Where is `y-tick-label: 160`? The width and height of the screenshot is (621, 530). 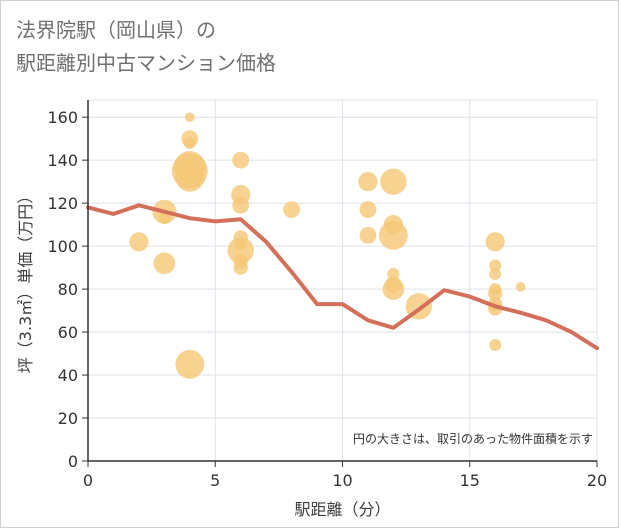
y-tick-label: 160 is located at coordinates (62, 117).